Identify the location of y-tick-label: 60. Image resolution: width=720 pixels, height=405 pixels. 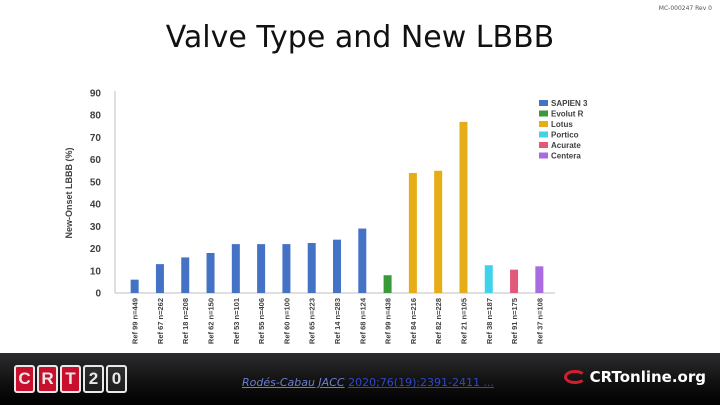
(96, 160).